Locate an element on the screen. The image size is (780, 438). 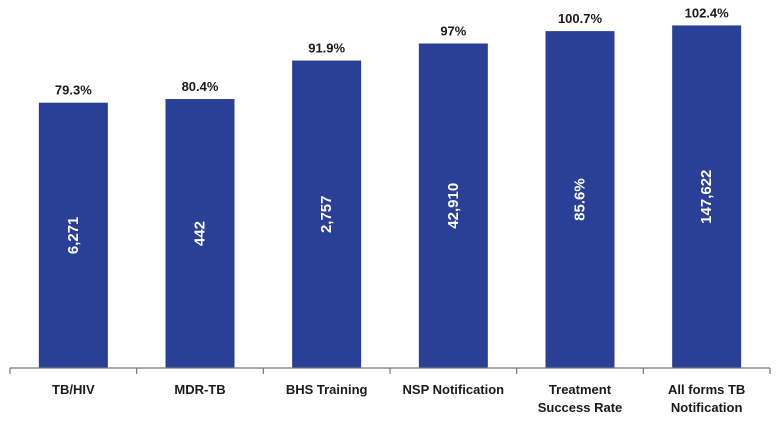
value-label-all-forms-tb-notification: 102.4% is located at coordinates (707, 12).